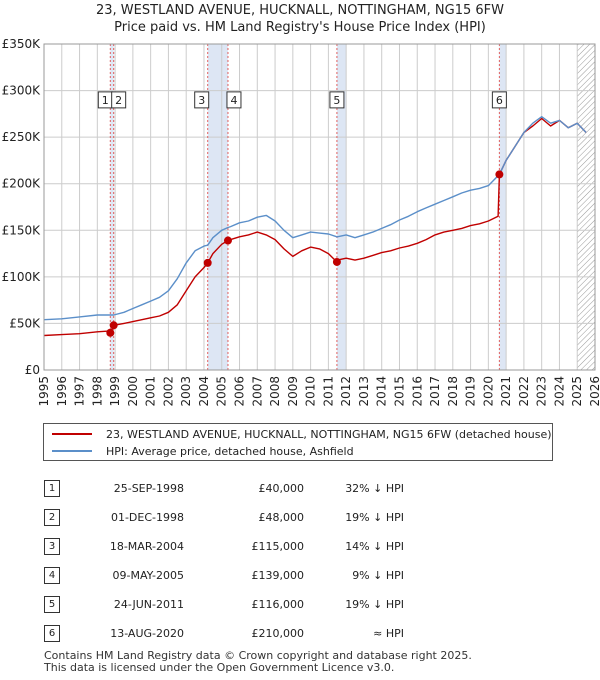 The height and width of the screenshot is (680, 600). I want to click on x-tick-label: 1995, so click(44, 391).